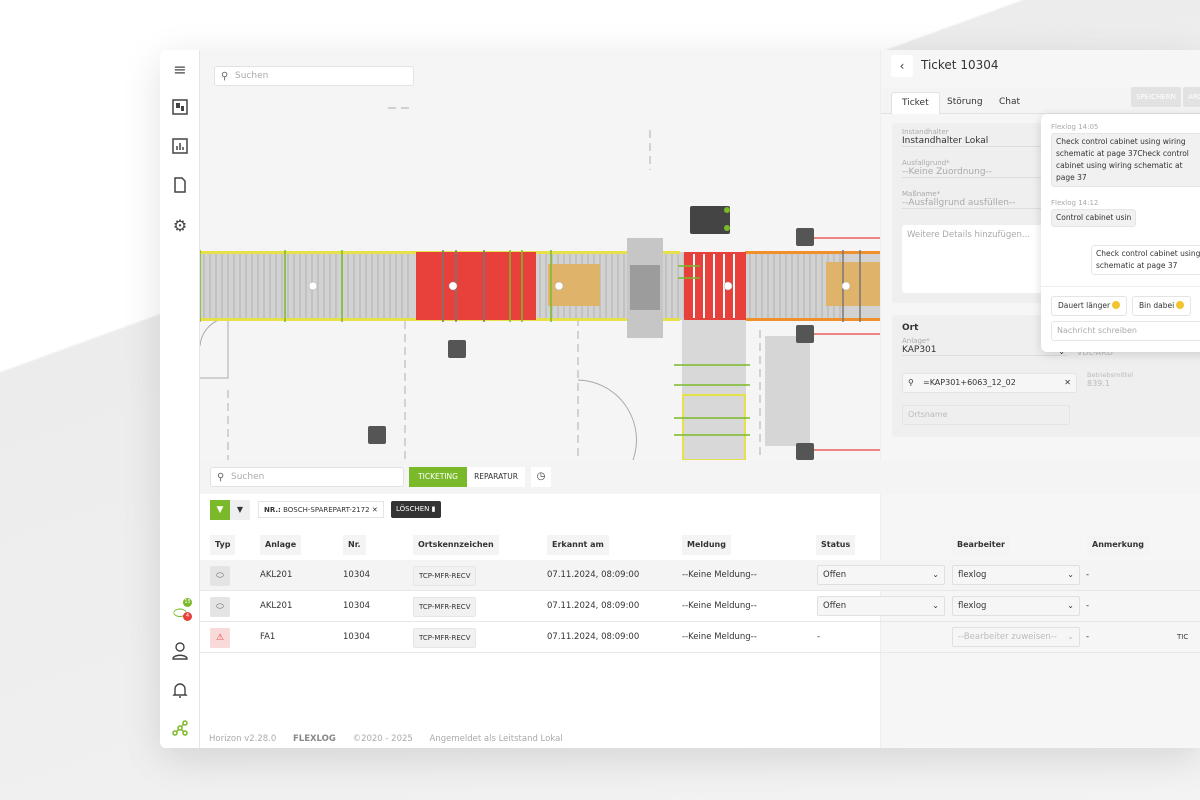 The image size is (1200, 800). Describe the element at coordinates (1118, 545) in the screenshot. I see `col-anmerkung: Anmerkung` at that location.